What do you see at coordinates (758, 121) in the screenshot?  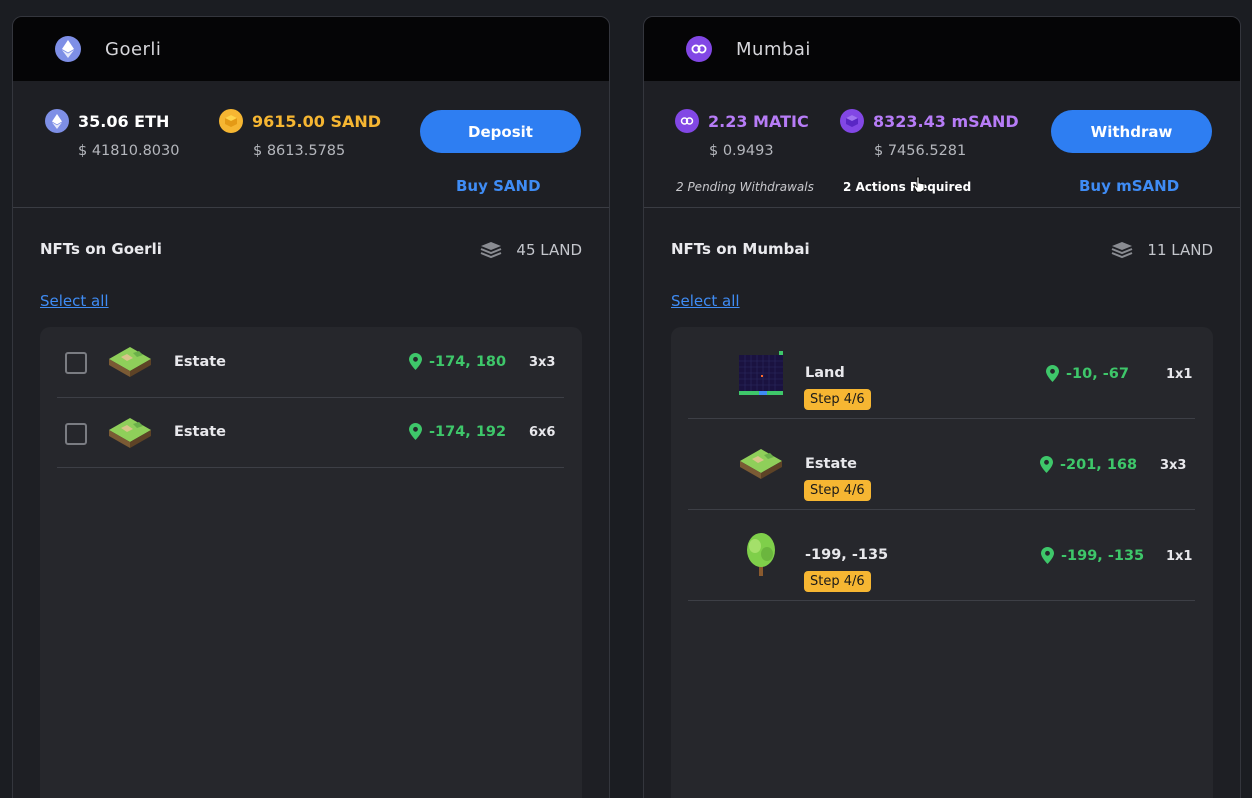 I see `matic-amount: 2.23 MATIC` at bounding box center [758, 121].